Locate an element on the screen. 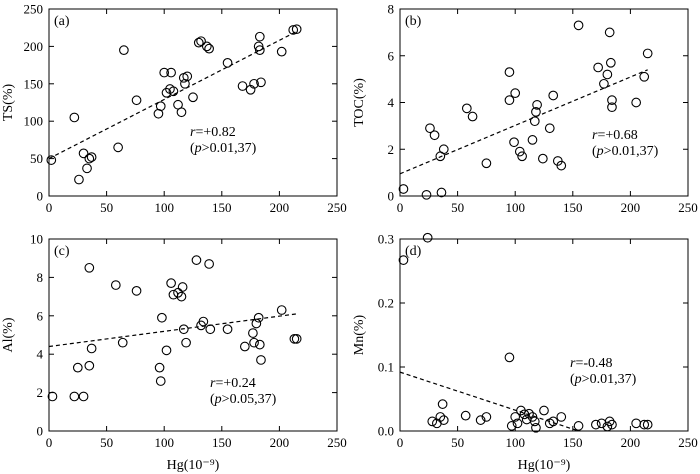  y-tick-label: 8 is located at coordinates (40, 277).